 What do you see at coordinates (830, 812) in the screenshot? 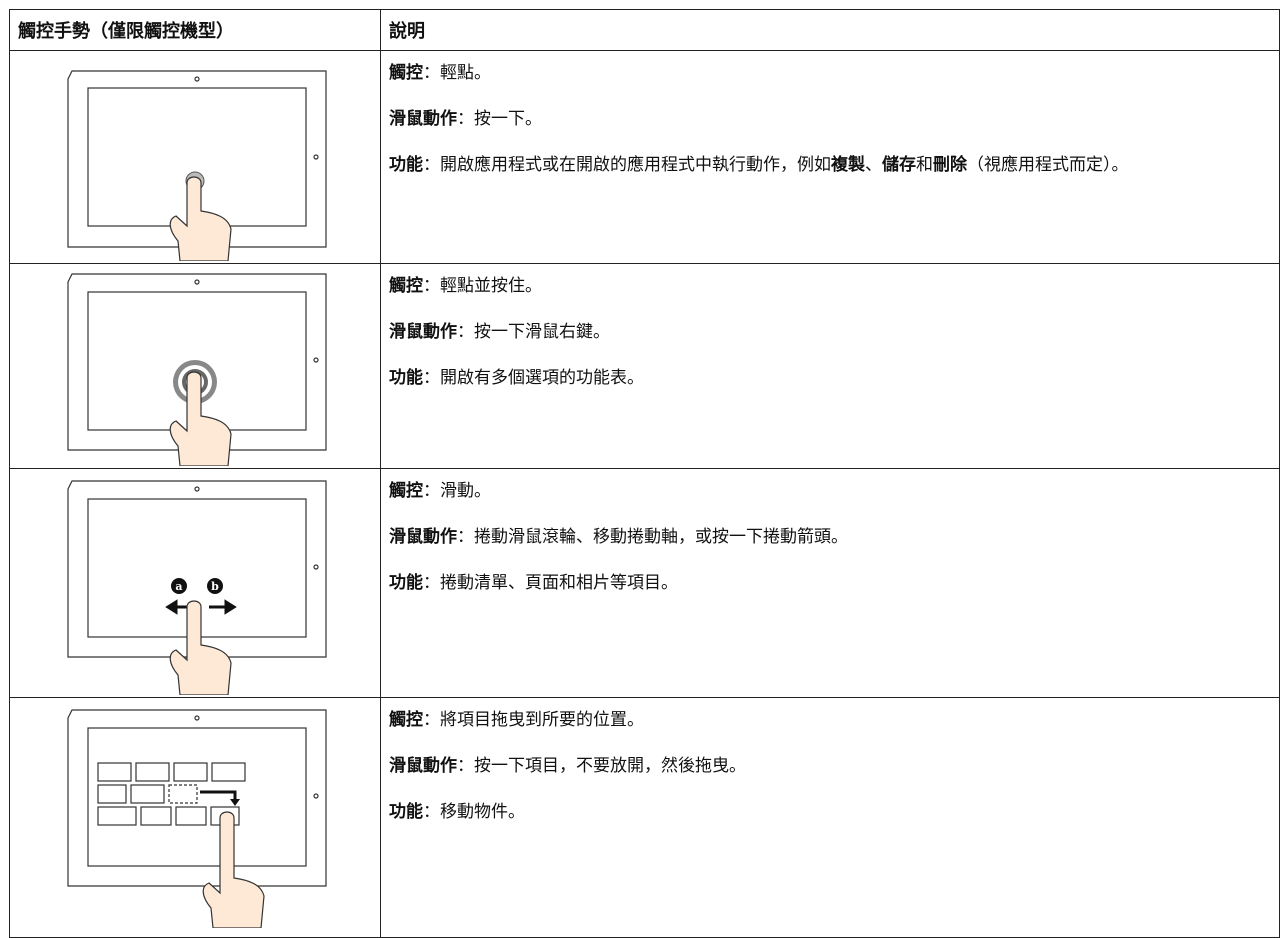
I see `description-line: 功能：移動物件。` at bounding box center [830, 812].